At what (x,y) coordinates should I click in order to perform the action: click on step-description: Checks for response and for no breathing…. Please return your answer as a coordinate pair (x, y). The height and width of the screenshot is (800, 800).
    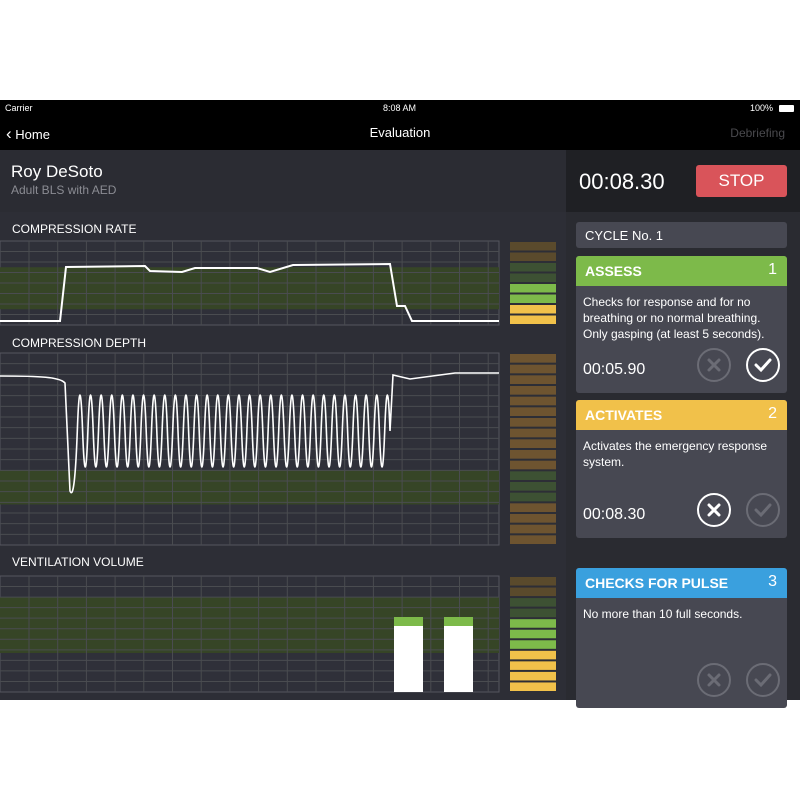
    Looking at the image, I should click on (674, 318).